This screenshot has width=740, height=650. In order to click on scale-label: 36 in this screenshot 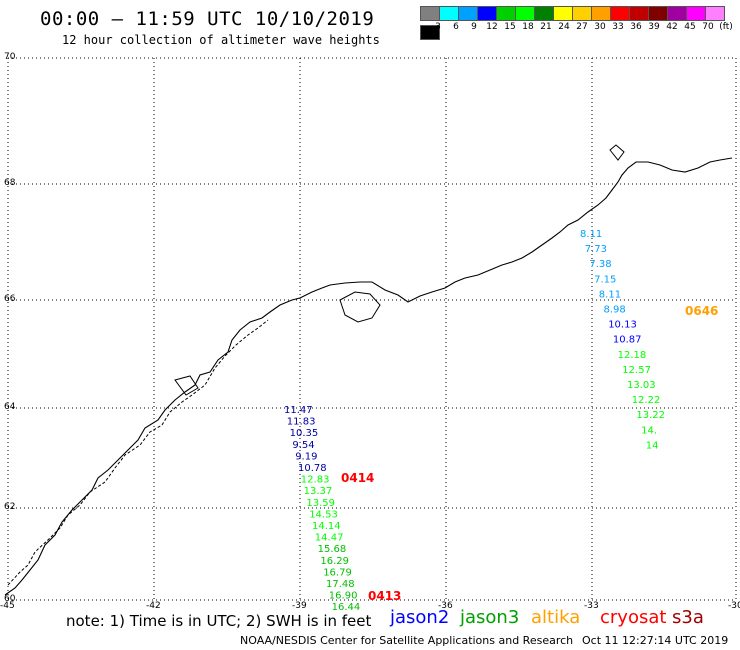, I will do `click(636, 27)`.